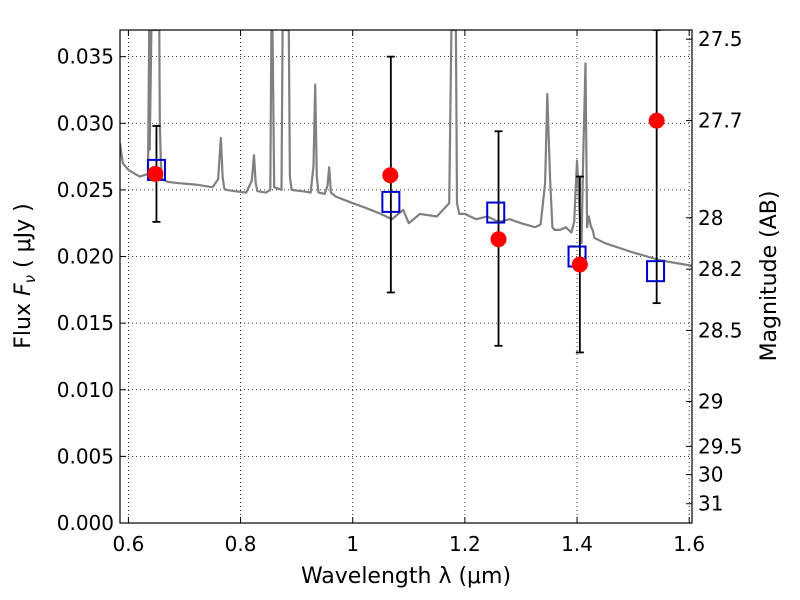 The image size is (800, 600). What do you see at coordinates (85, 390) in the screenshot?
I see `y-tick-label: 0.010` at bounding box center [85, 390].